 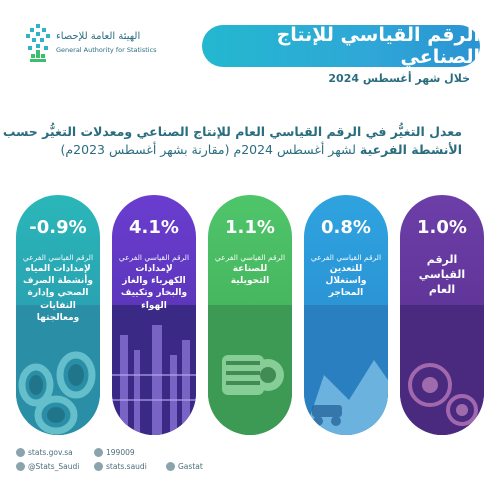 What do you see at coordinates (399, 78) in the screenshot?
I see `period-label: خلال شهر أغسطس 2024` at bounding box center [399, 78].